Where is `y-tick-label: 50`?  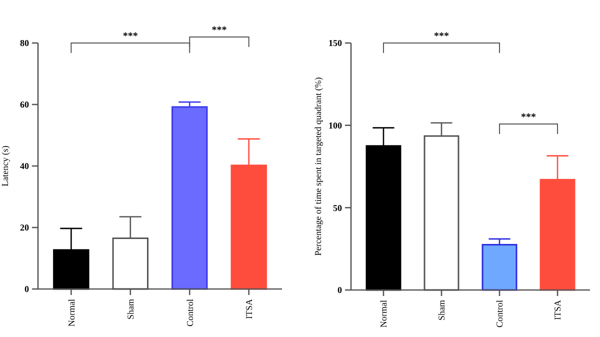 y-tick-label: 50 is located at coordinates (337, 207).